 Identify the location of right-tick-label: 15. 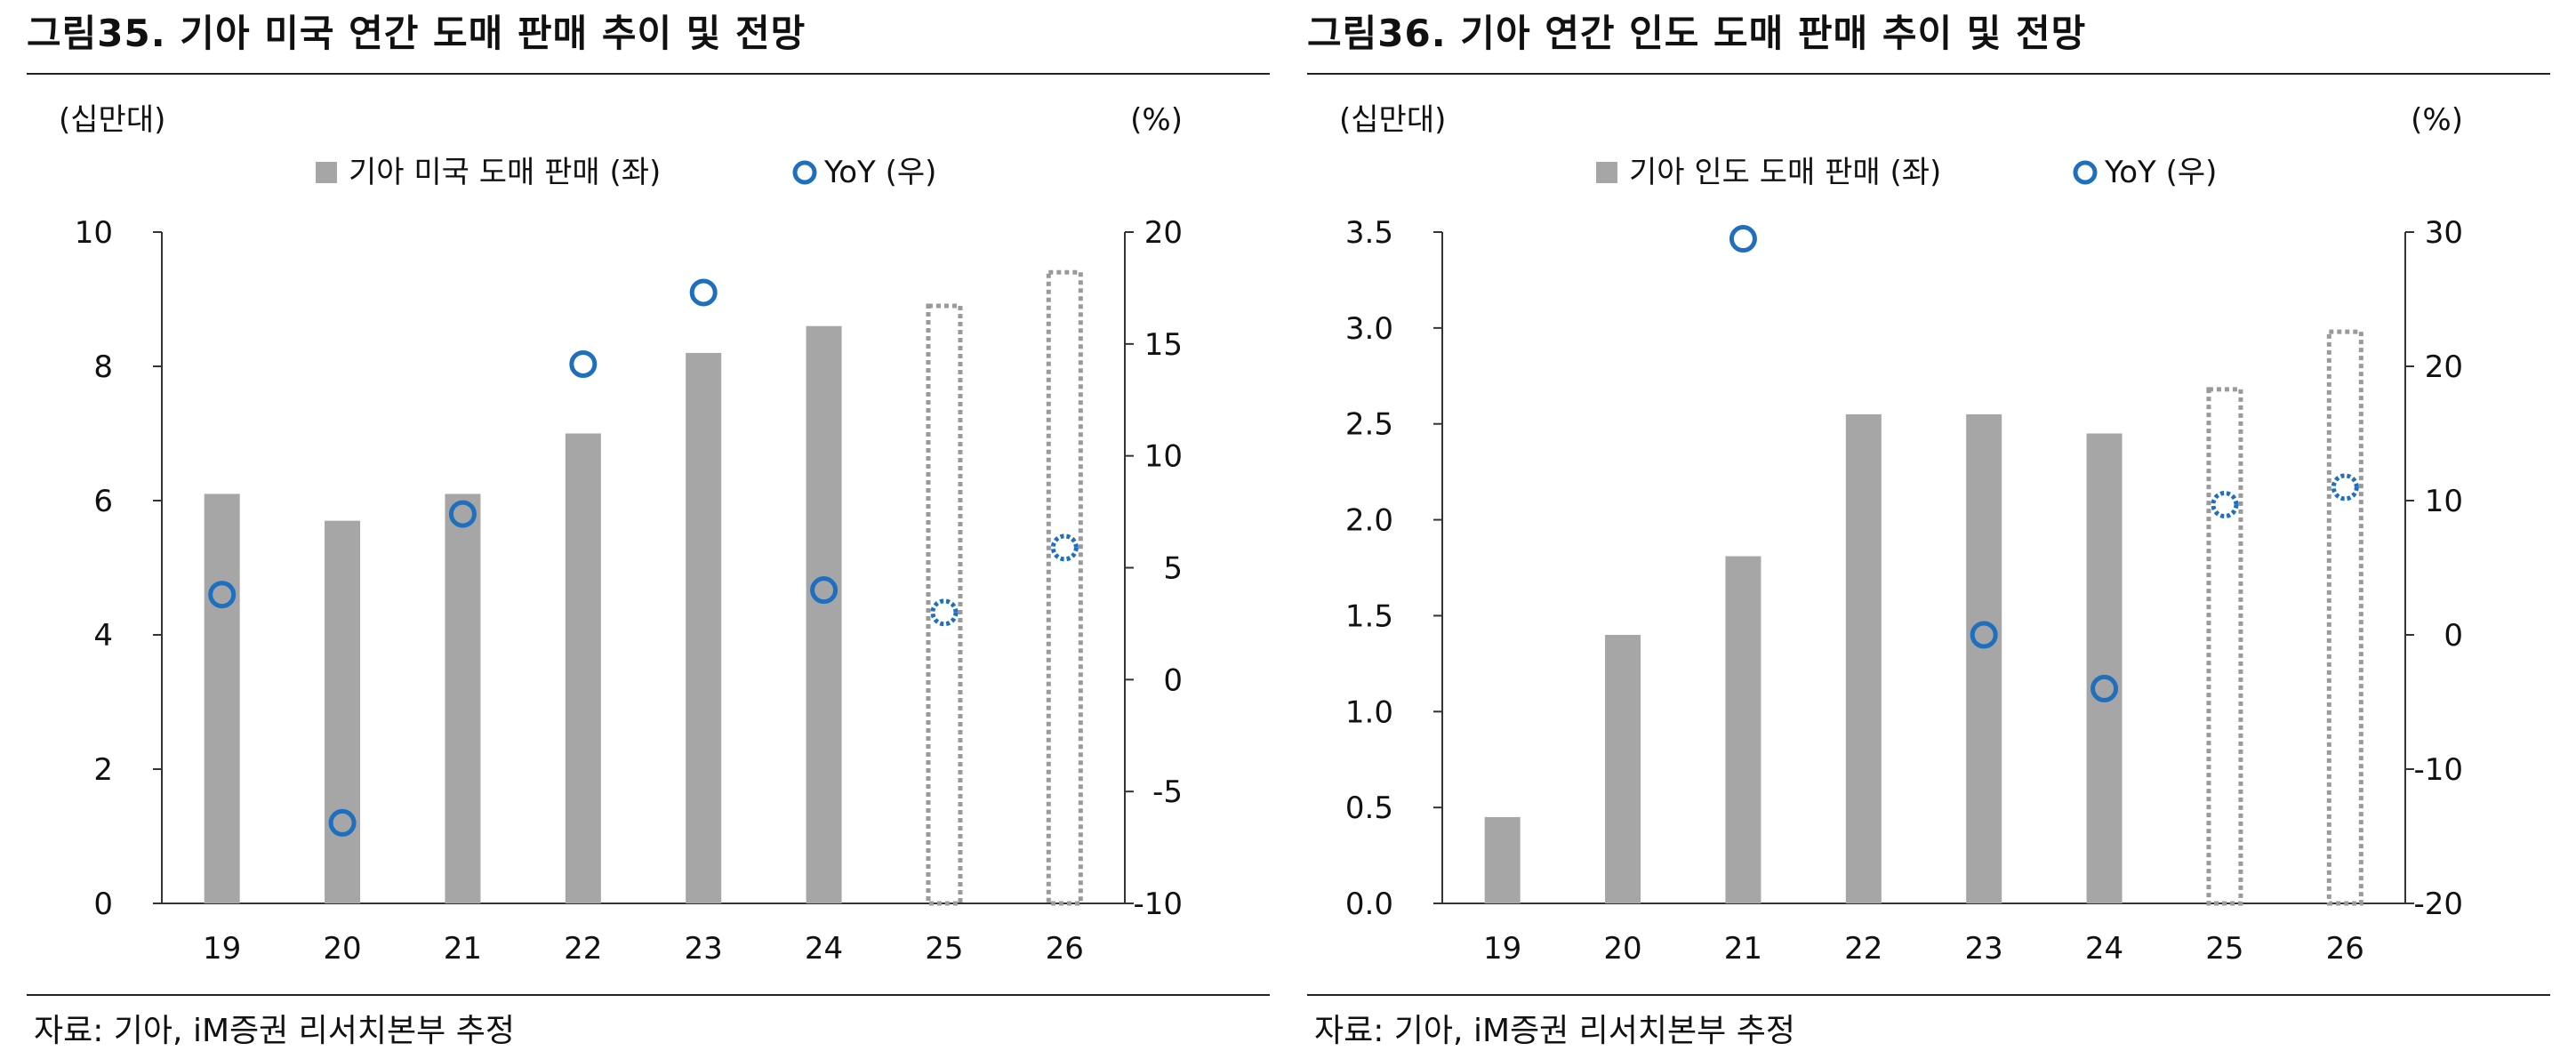
(1163, 345).